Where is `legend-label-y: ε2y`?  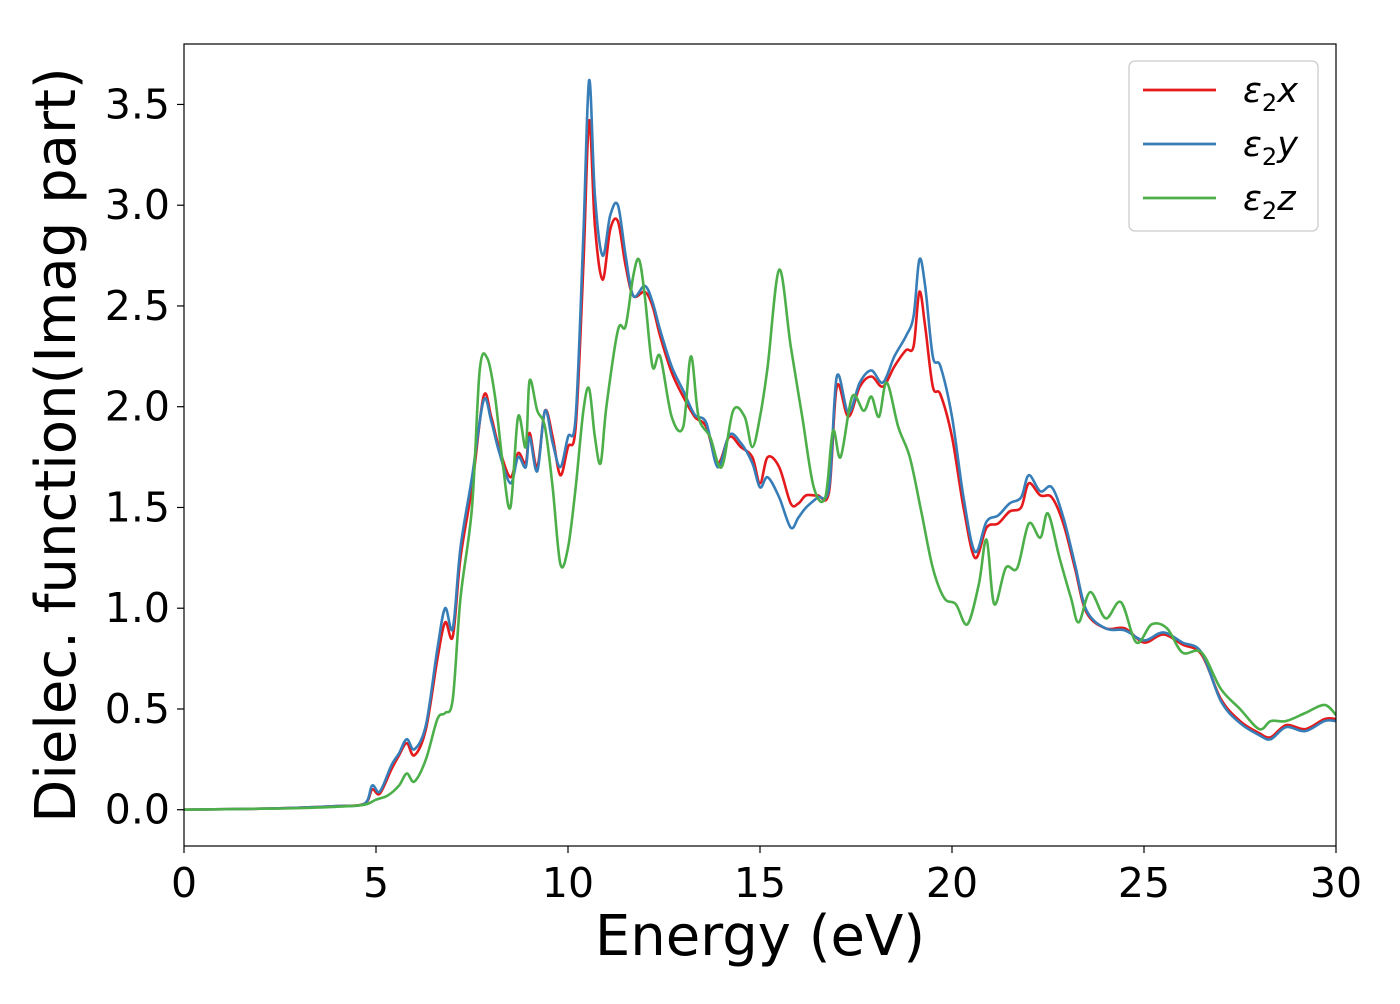
legend-label-y: ε2y is located at coordinates (1271, 148).